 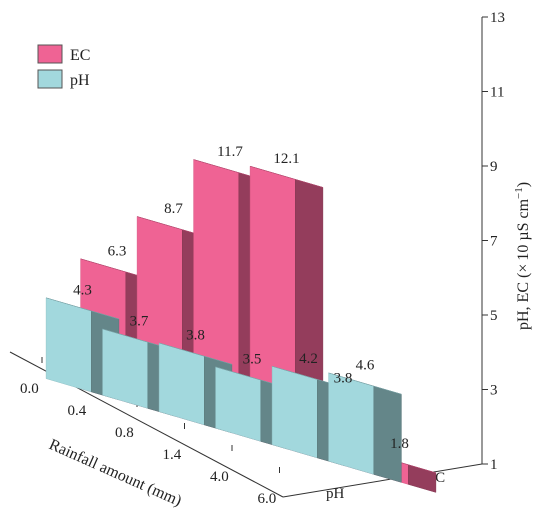 I want to click on y-tick-label: 9, so click(x=494, y=167).